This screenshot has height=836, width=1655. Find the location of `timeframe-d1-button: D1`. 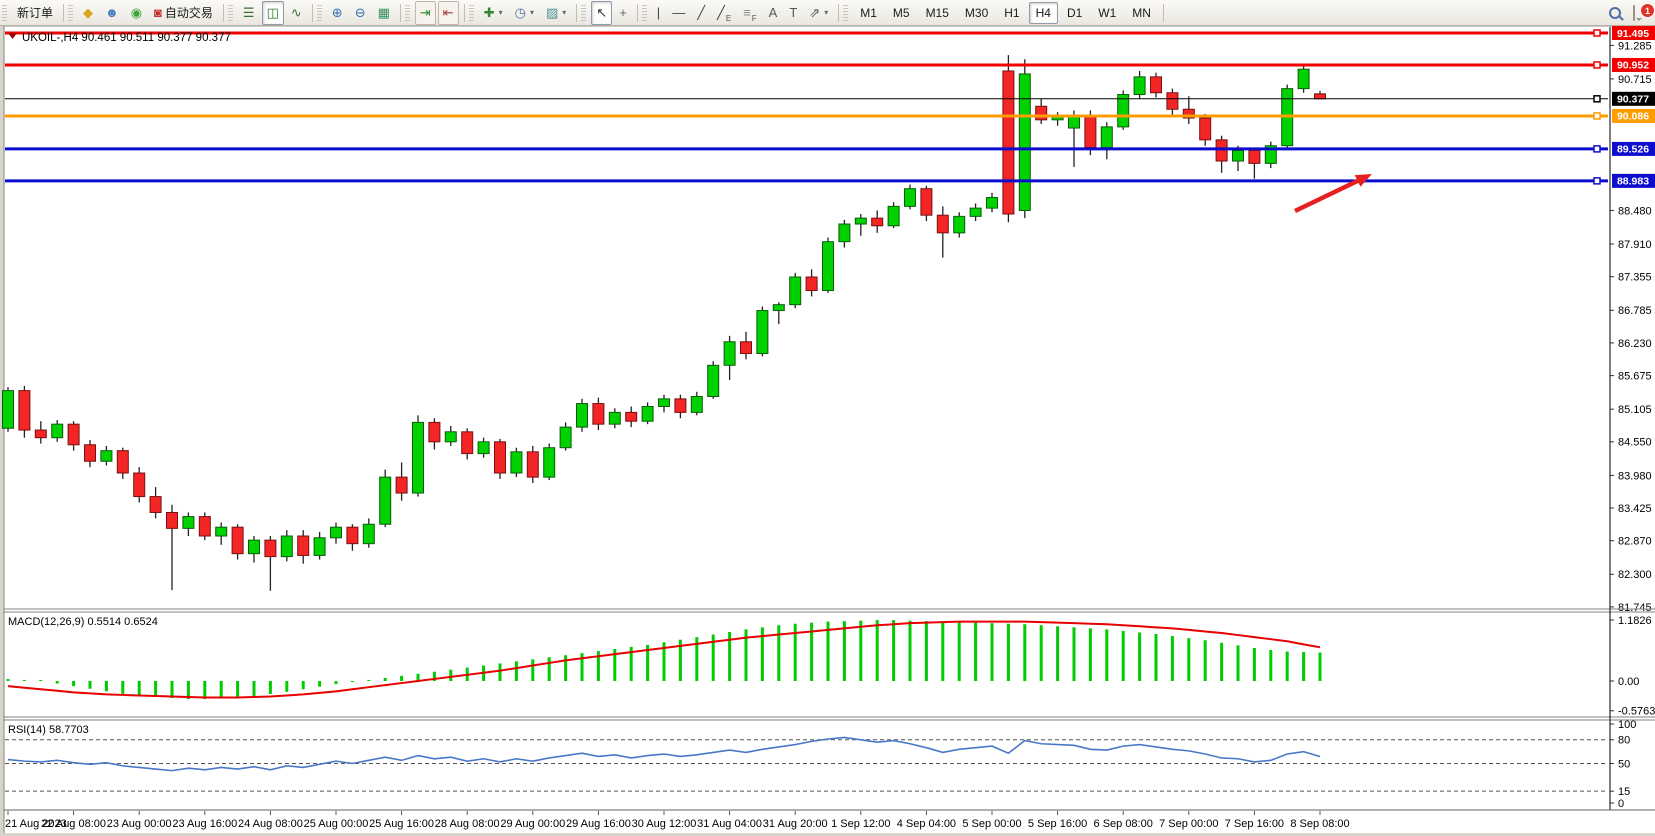

timeframe-d1-button: D1 is located at coordinates (1074, 13).